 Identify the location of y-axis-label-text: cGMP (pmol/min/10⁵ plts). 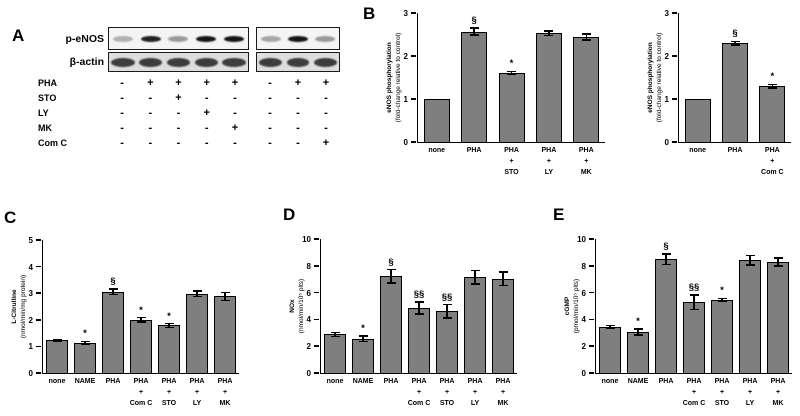
(574, 306).